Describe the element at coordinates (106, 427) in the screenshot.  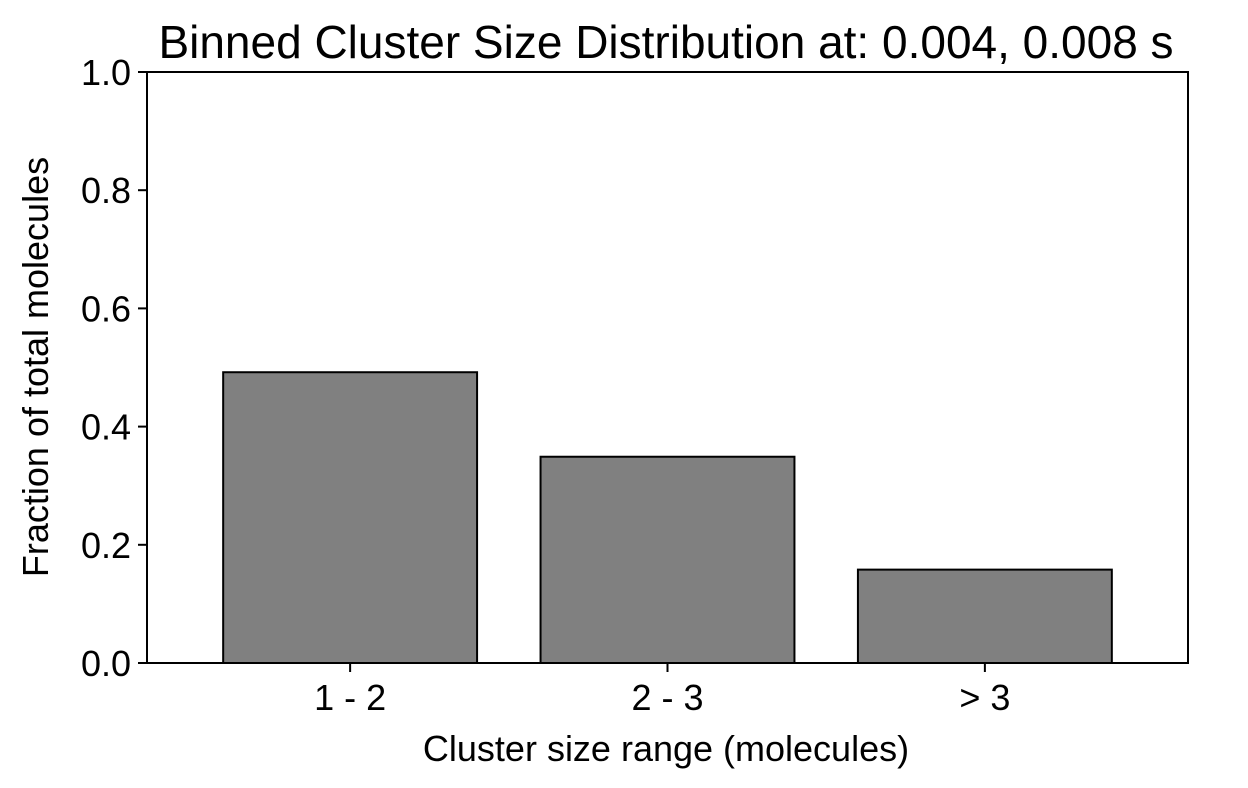
I see `y-tick-label-2: 0.4` at that location.